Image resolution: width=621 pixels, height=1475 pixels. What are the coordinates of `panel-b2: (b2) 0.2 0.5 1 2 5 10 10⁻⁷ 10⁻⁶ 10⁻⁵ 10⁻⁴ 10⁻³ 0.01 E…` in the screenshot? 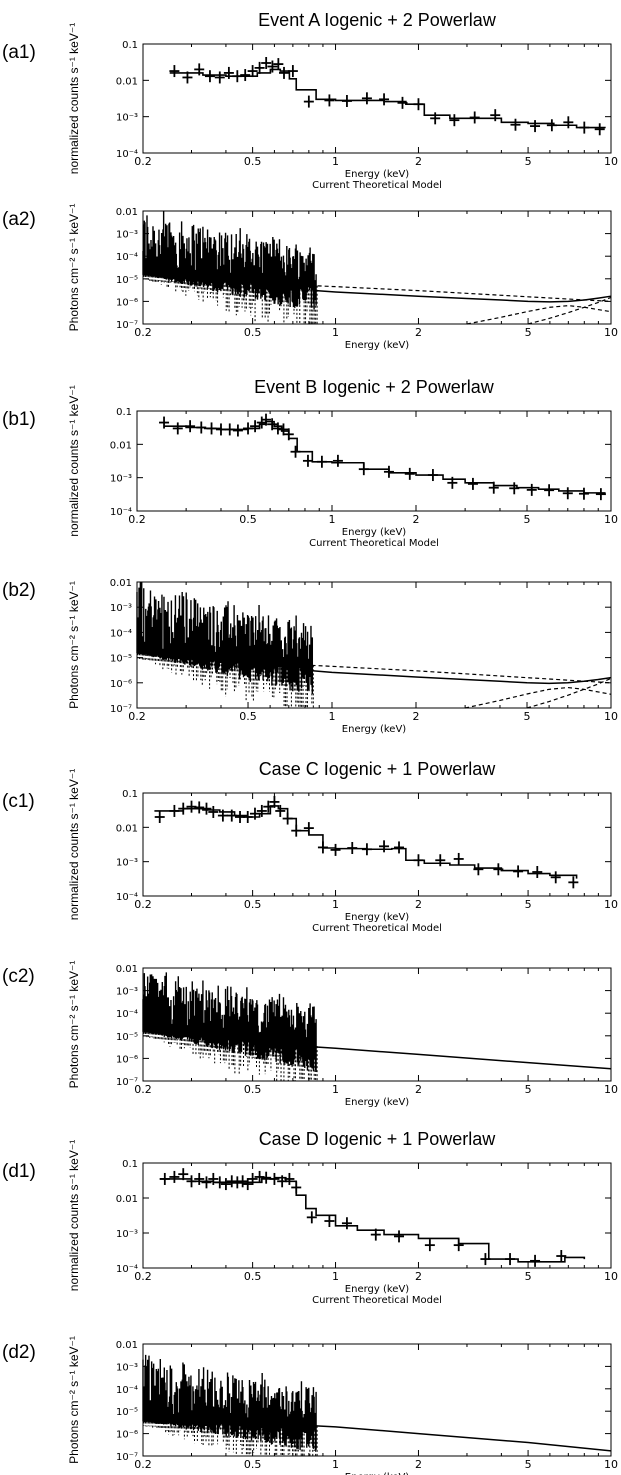 It's located at (310, 656).